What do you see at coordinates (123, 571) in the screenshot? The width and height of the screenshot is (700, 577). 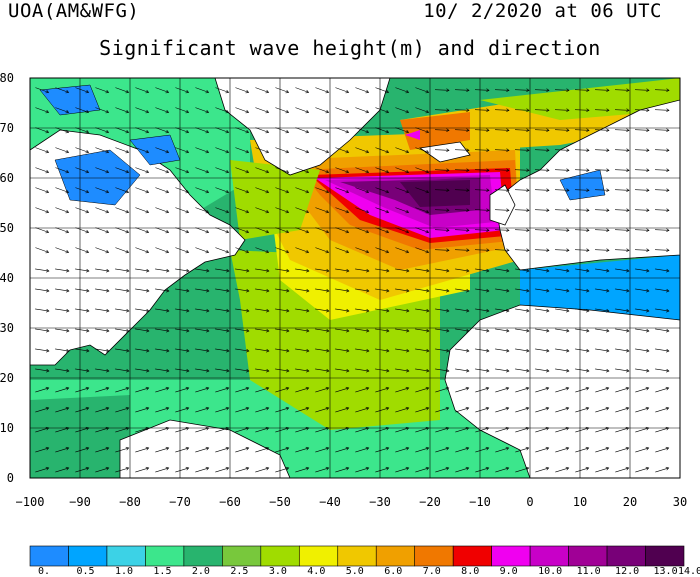 I see `colorbar-label: 1.0` at bounding box center [123, 571].